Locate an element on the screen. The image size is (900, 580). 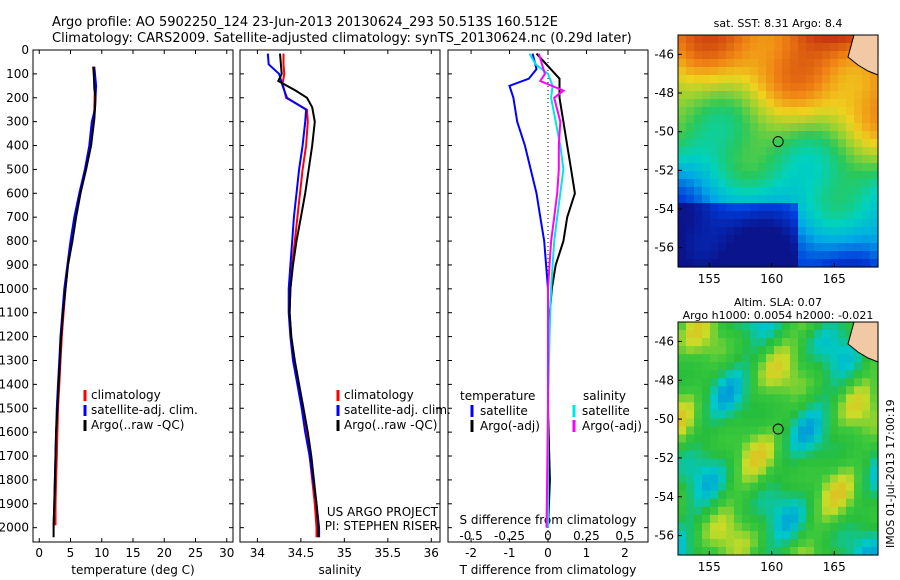
legend-salinity-title: salinity is located at coordinates (604, 396).